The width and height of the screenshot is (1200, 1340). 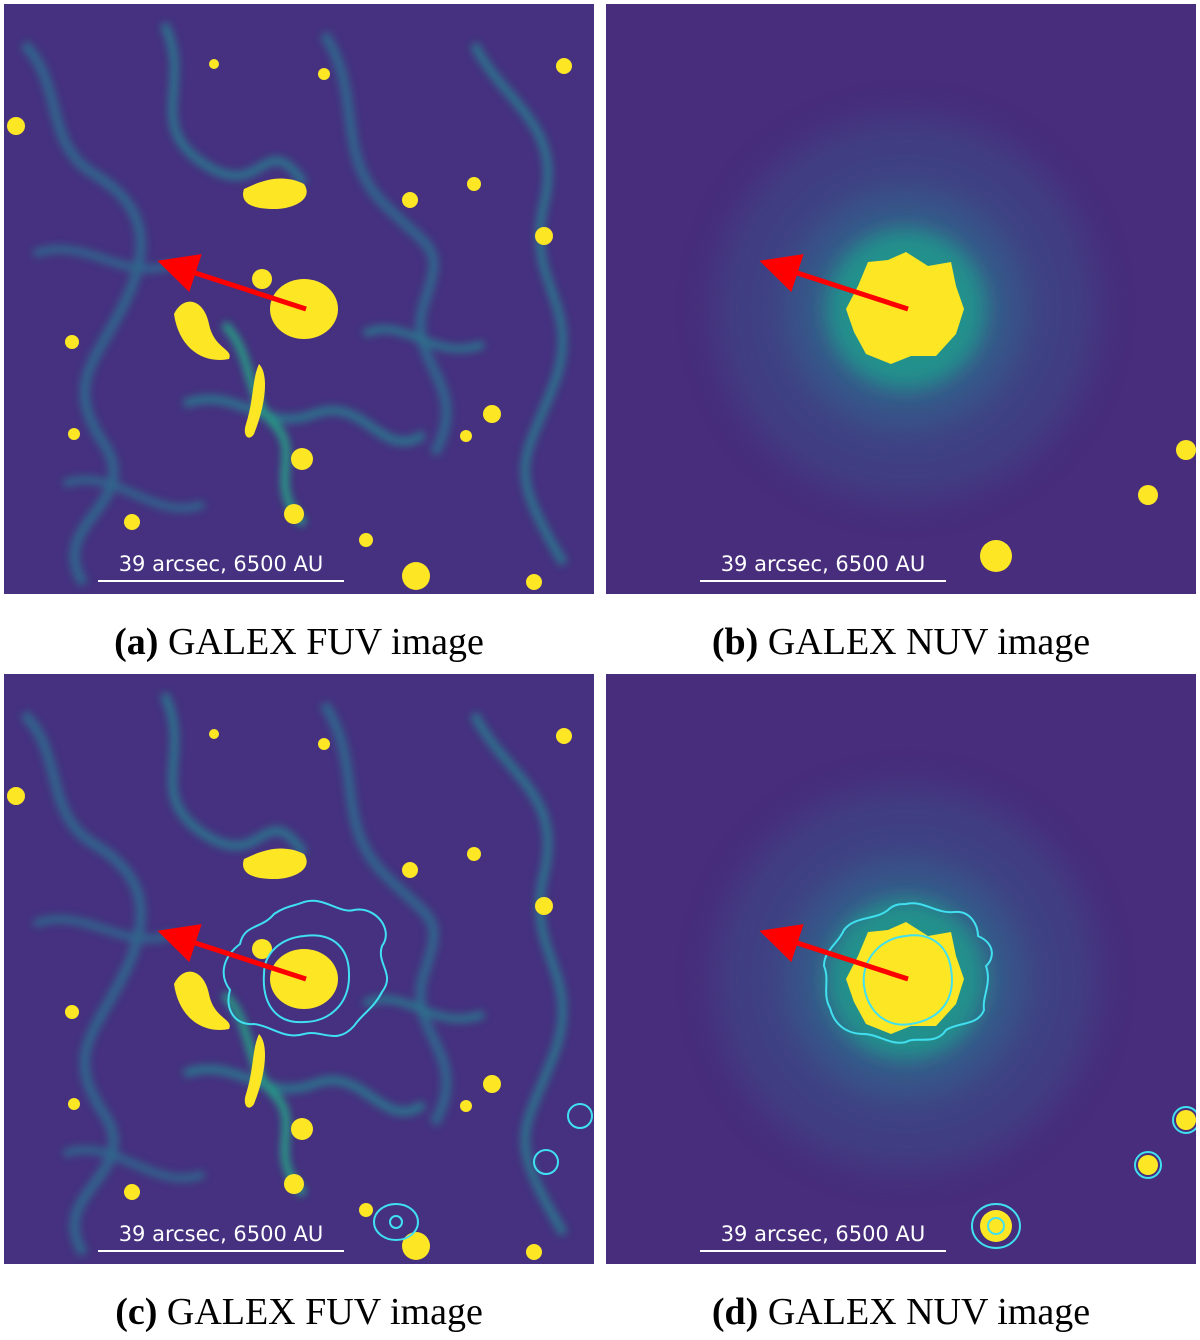 What do you see at coordinates (136, 1312) in the screenshot?
I see `caption-label: (c)` at bounding box center [136, 1312].